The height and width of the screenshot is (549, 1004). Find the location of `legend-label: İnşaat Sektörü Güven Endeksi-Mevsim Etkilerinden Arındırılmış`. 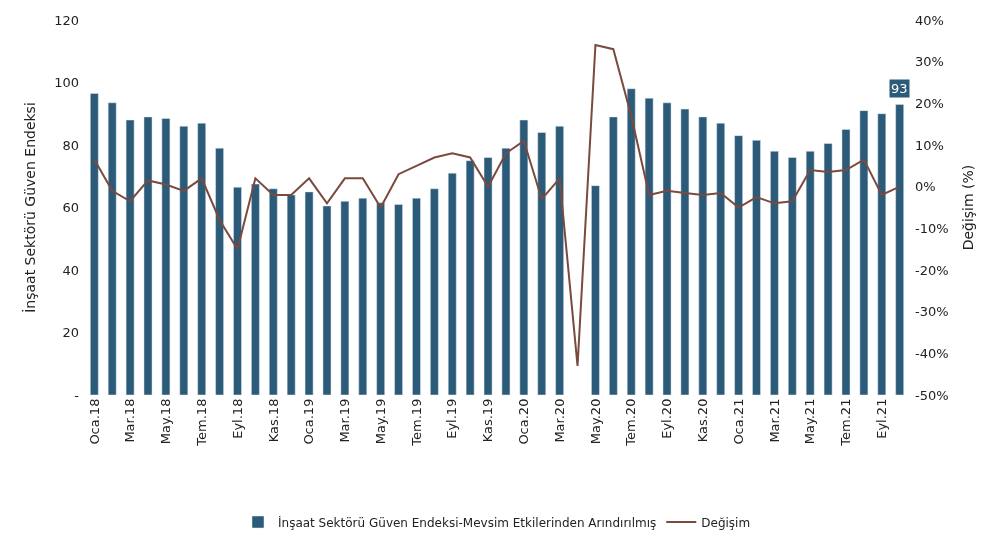

legend-label: İnşaat Sektörü Güven Endeksi-Mevsim Etkilerinden Arındırılmış is located at coordinates (467, 522).